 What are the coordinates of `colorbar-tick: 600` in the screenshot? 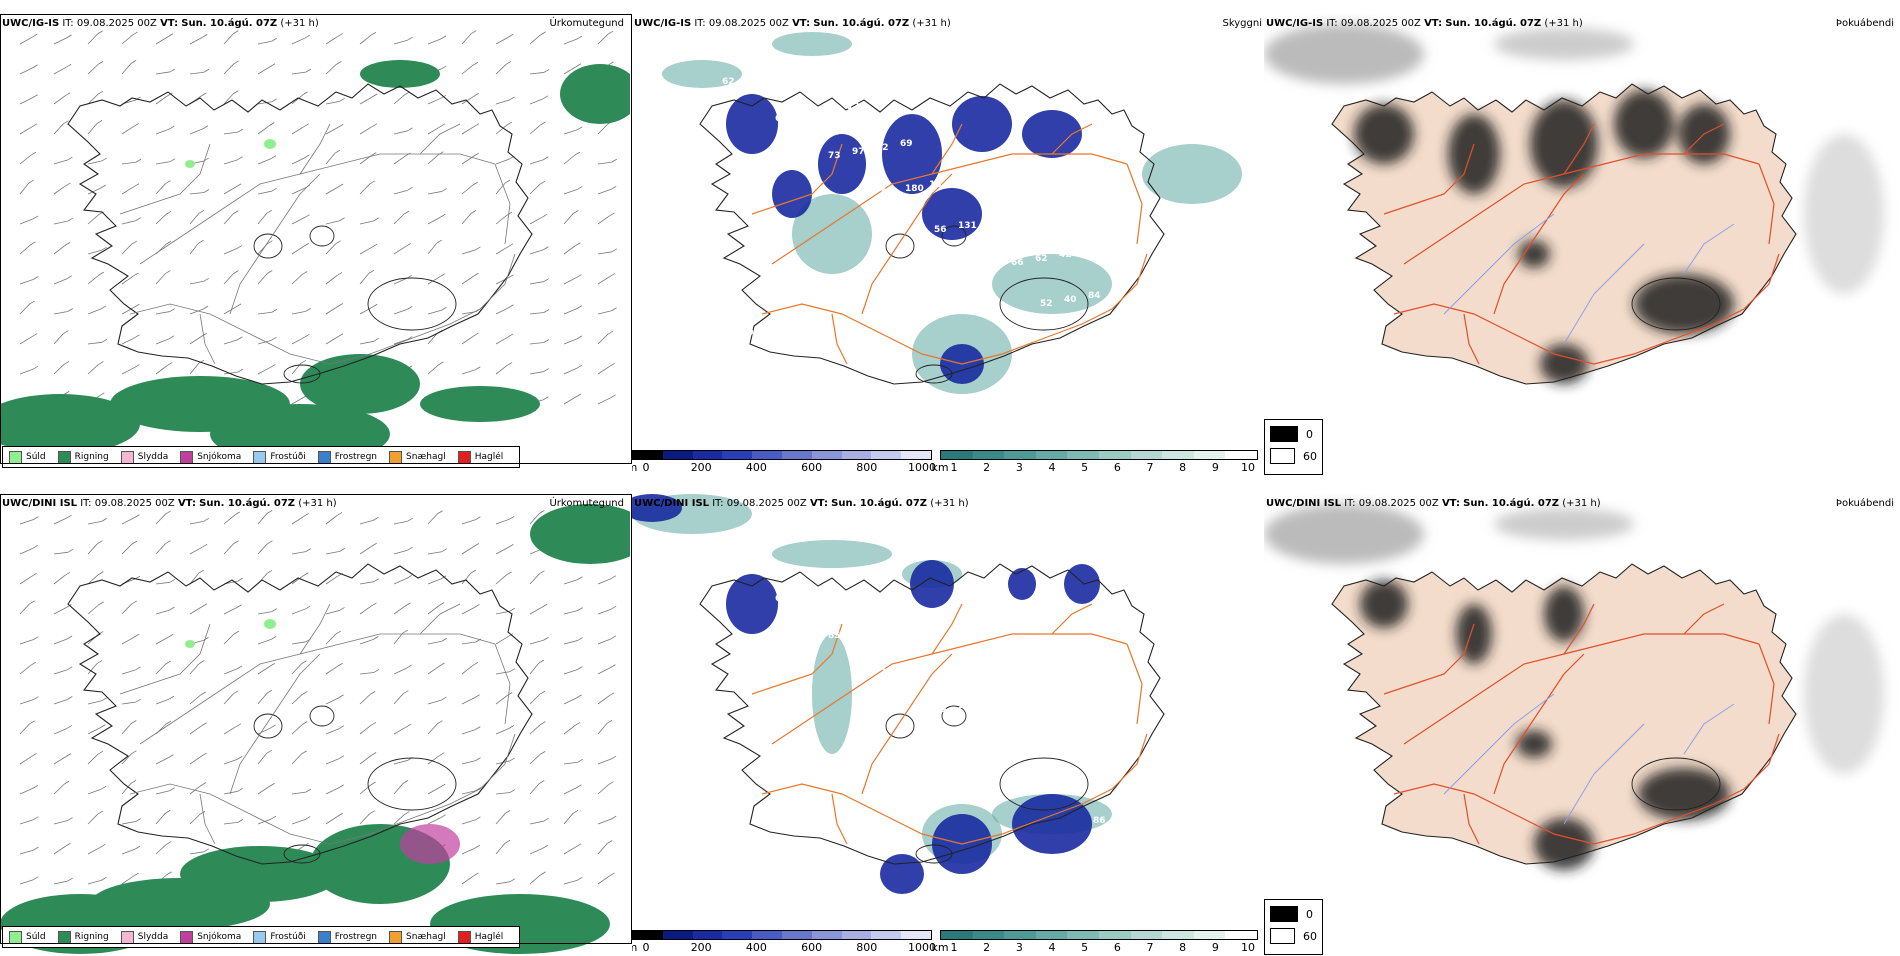 It's located at (812, 467).